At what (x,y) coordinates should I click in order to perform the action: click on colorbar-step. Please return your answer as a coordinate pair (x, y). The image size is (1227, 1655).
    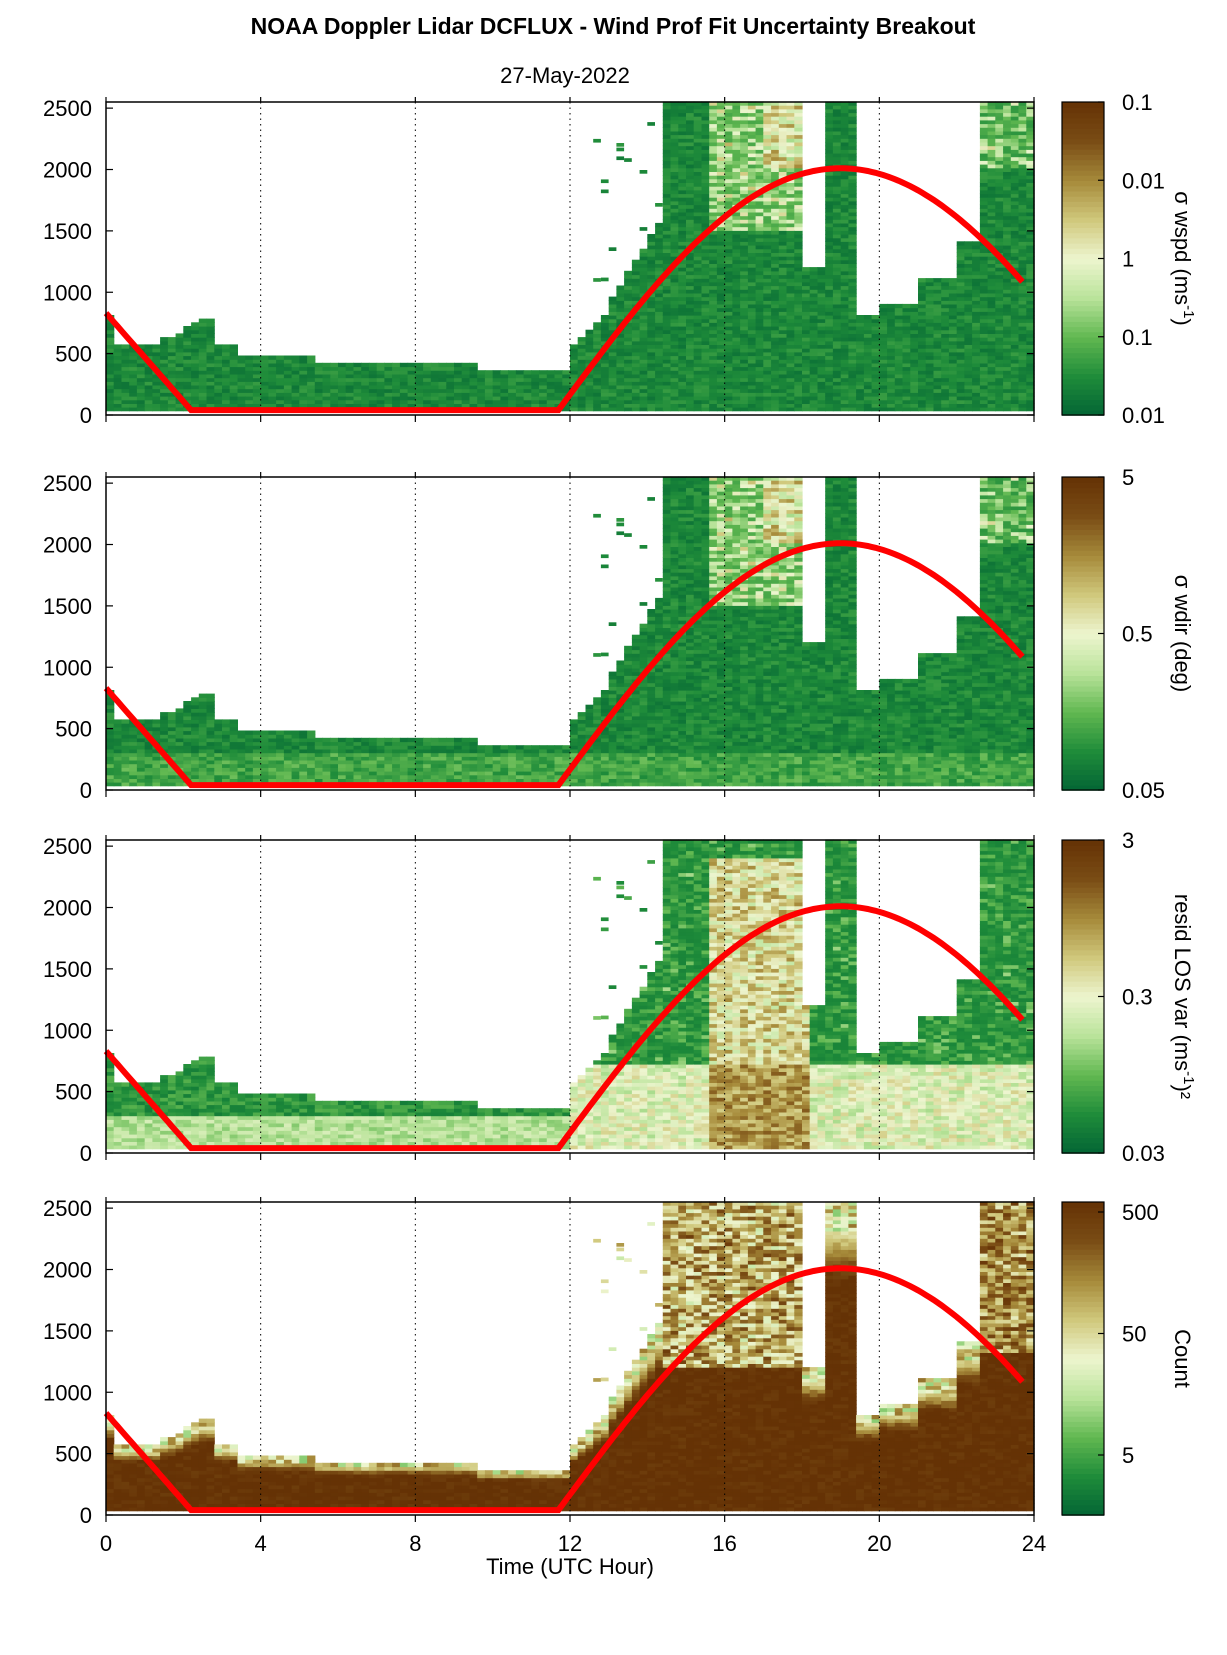
    Looking at the image, I should click on (1083, 412).